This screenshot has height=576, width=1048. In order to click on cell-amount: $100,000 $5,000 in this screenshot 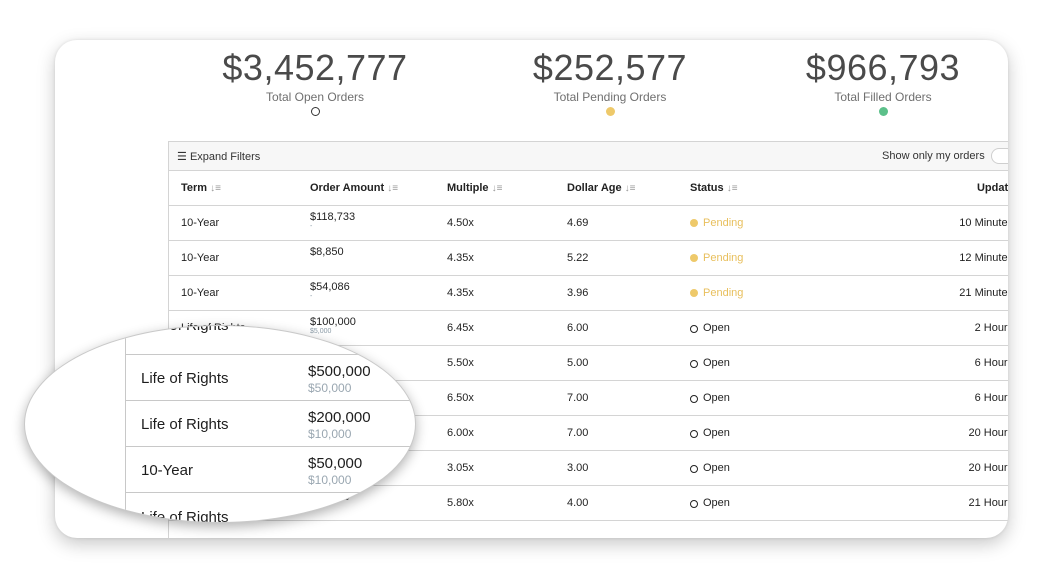, I will do `click(333, 326)`.